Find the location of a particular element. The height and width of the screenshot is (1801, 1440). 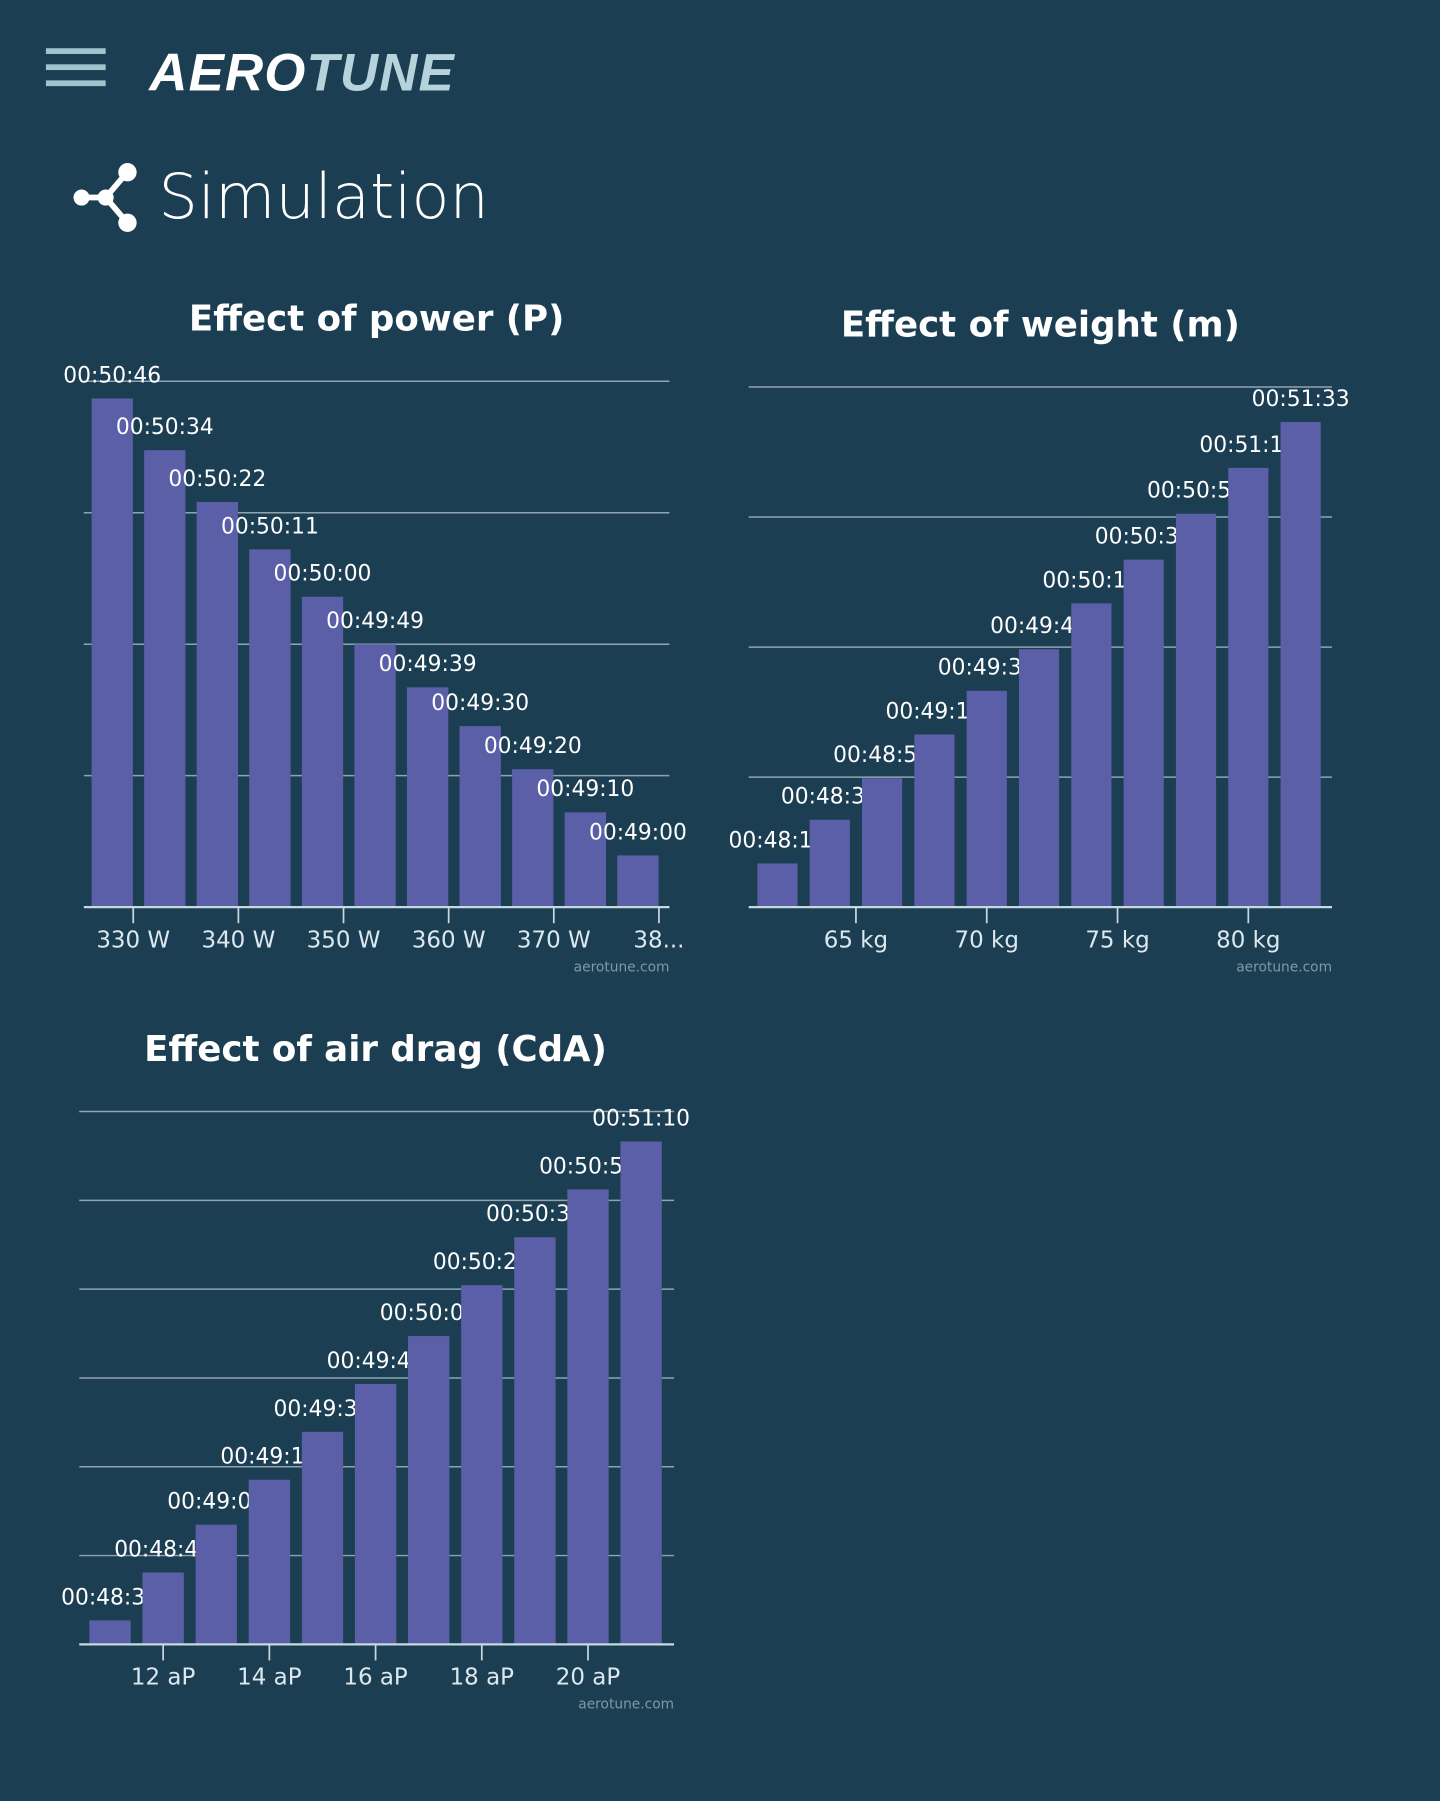

x-tick-label: 340 W is located at coordinates (238, 940).